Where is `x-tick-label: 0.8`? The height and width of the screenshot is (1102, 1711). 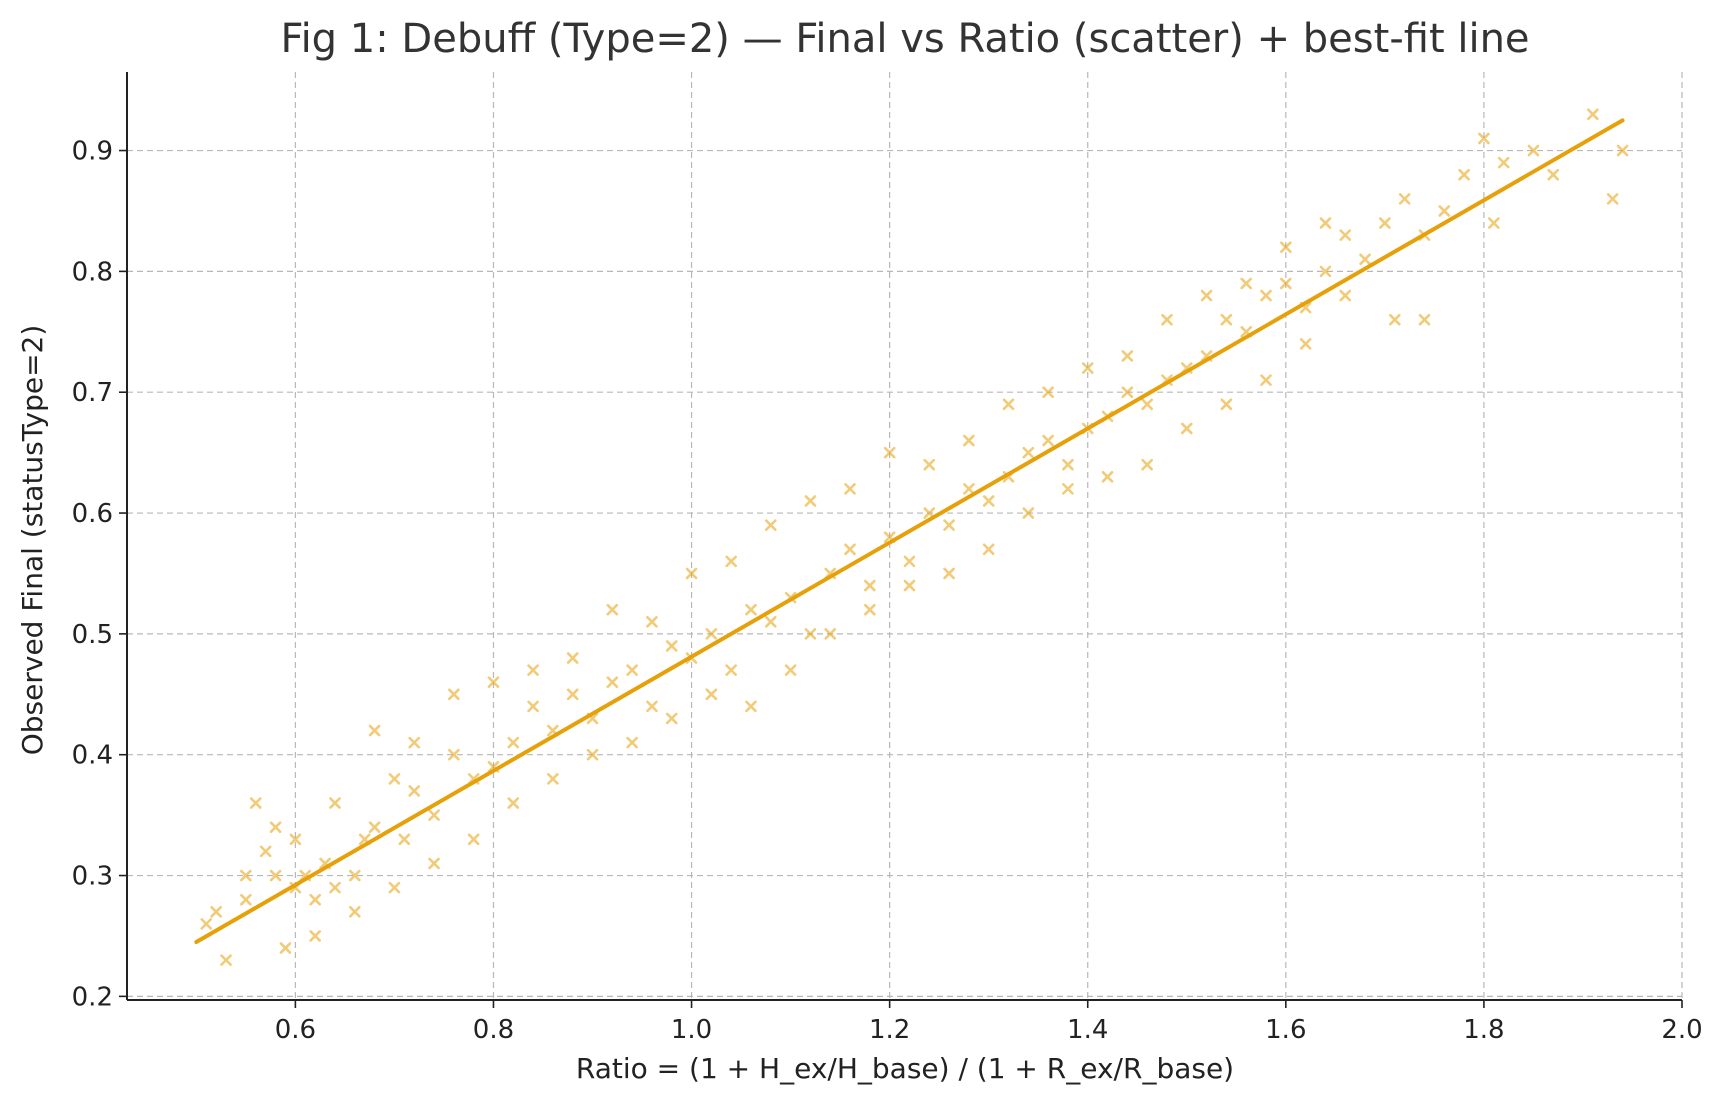 x-tick-label: 0.8 is located at coordinates (493, 1030).